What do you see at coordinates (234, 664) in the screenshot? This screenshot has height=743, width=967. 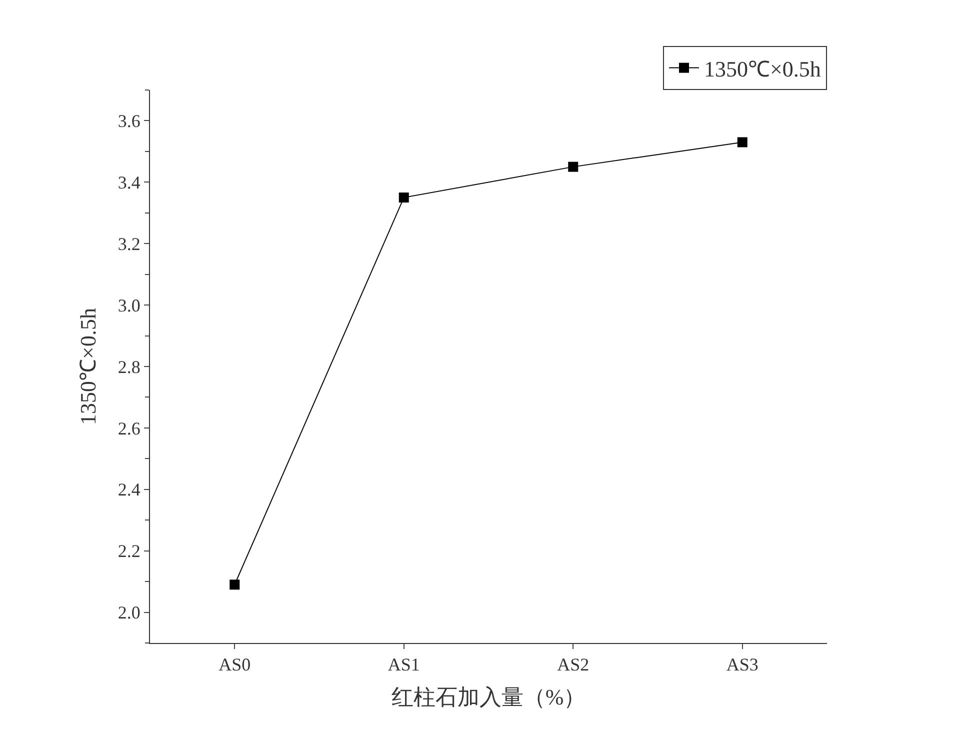 I see `x-tick-label: AS0` at bounding box center [234, 664].